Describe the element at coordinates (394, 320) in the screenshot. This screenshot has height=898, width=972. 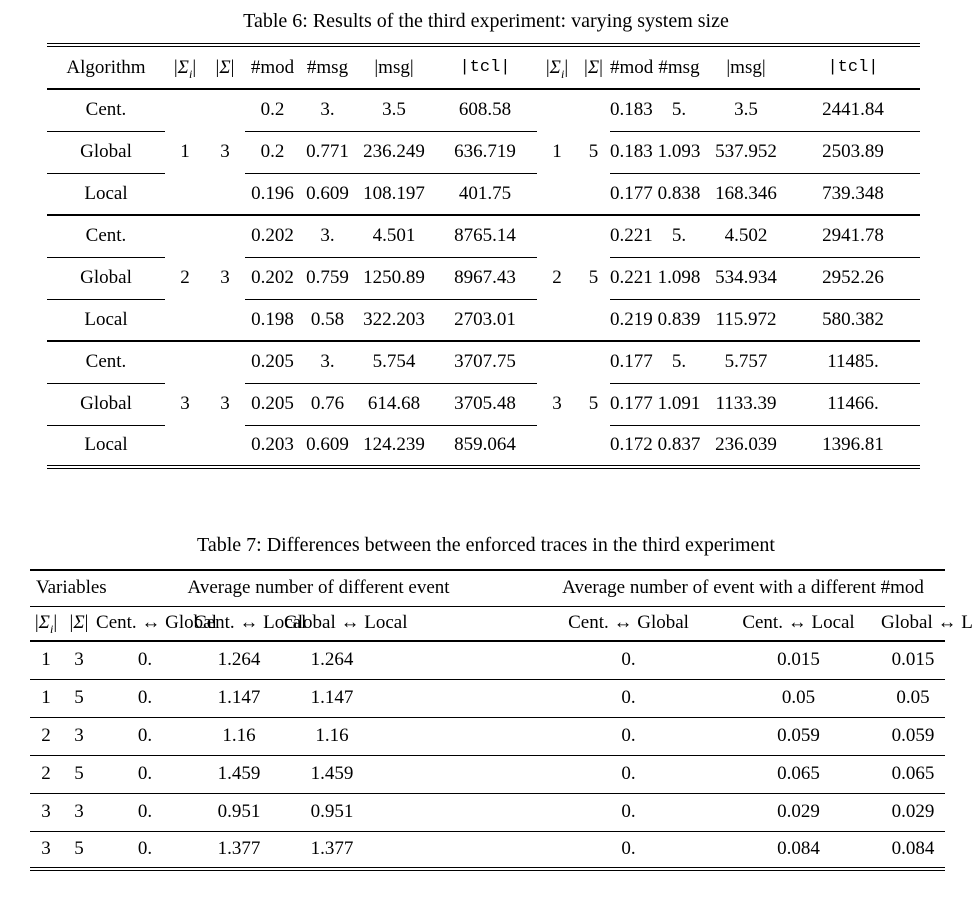
I see `msg-size-cell: 322.203` at that location.